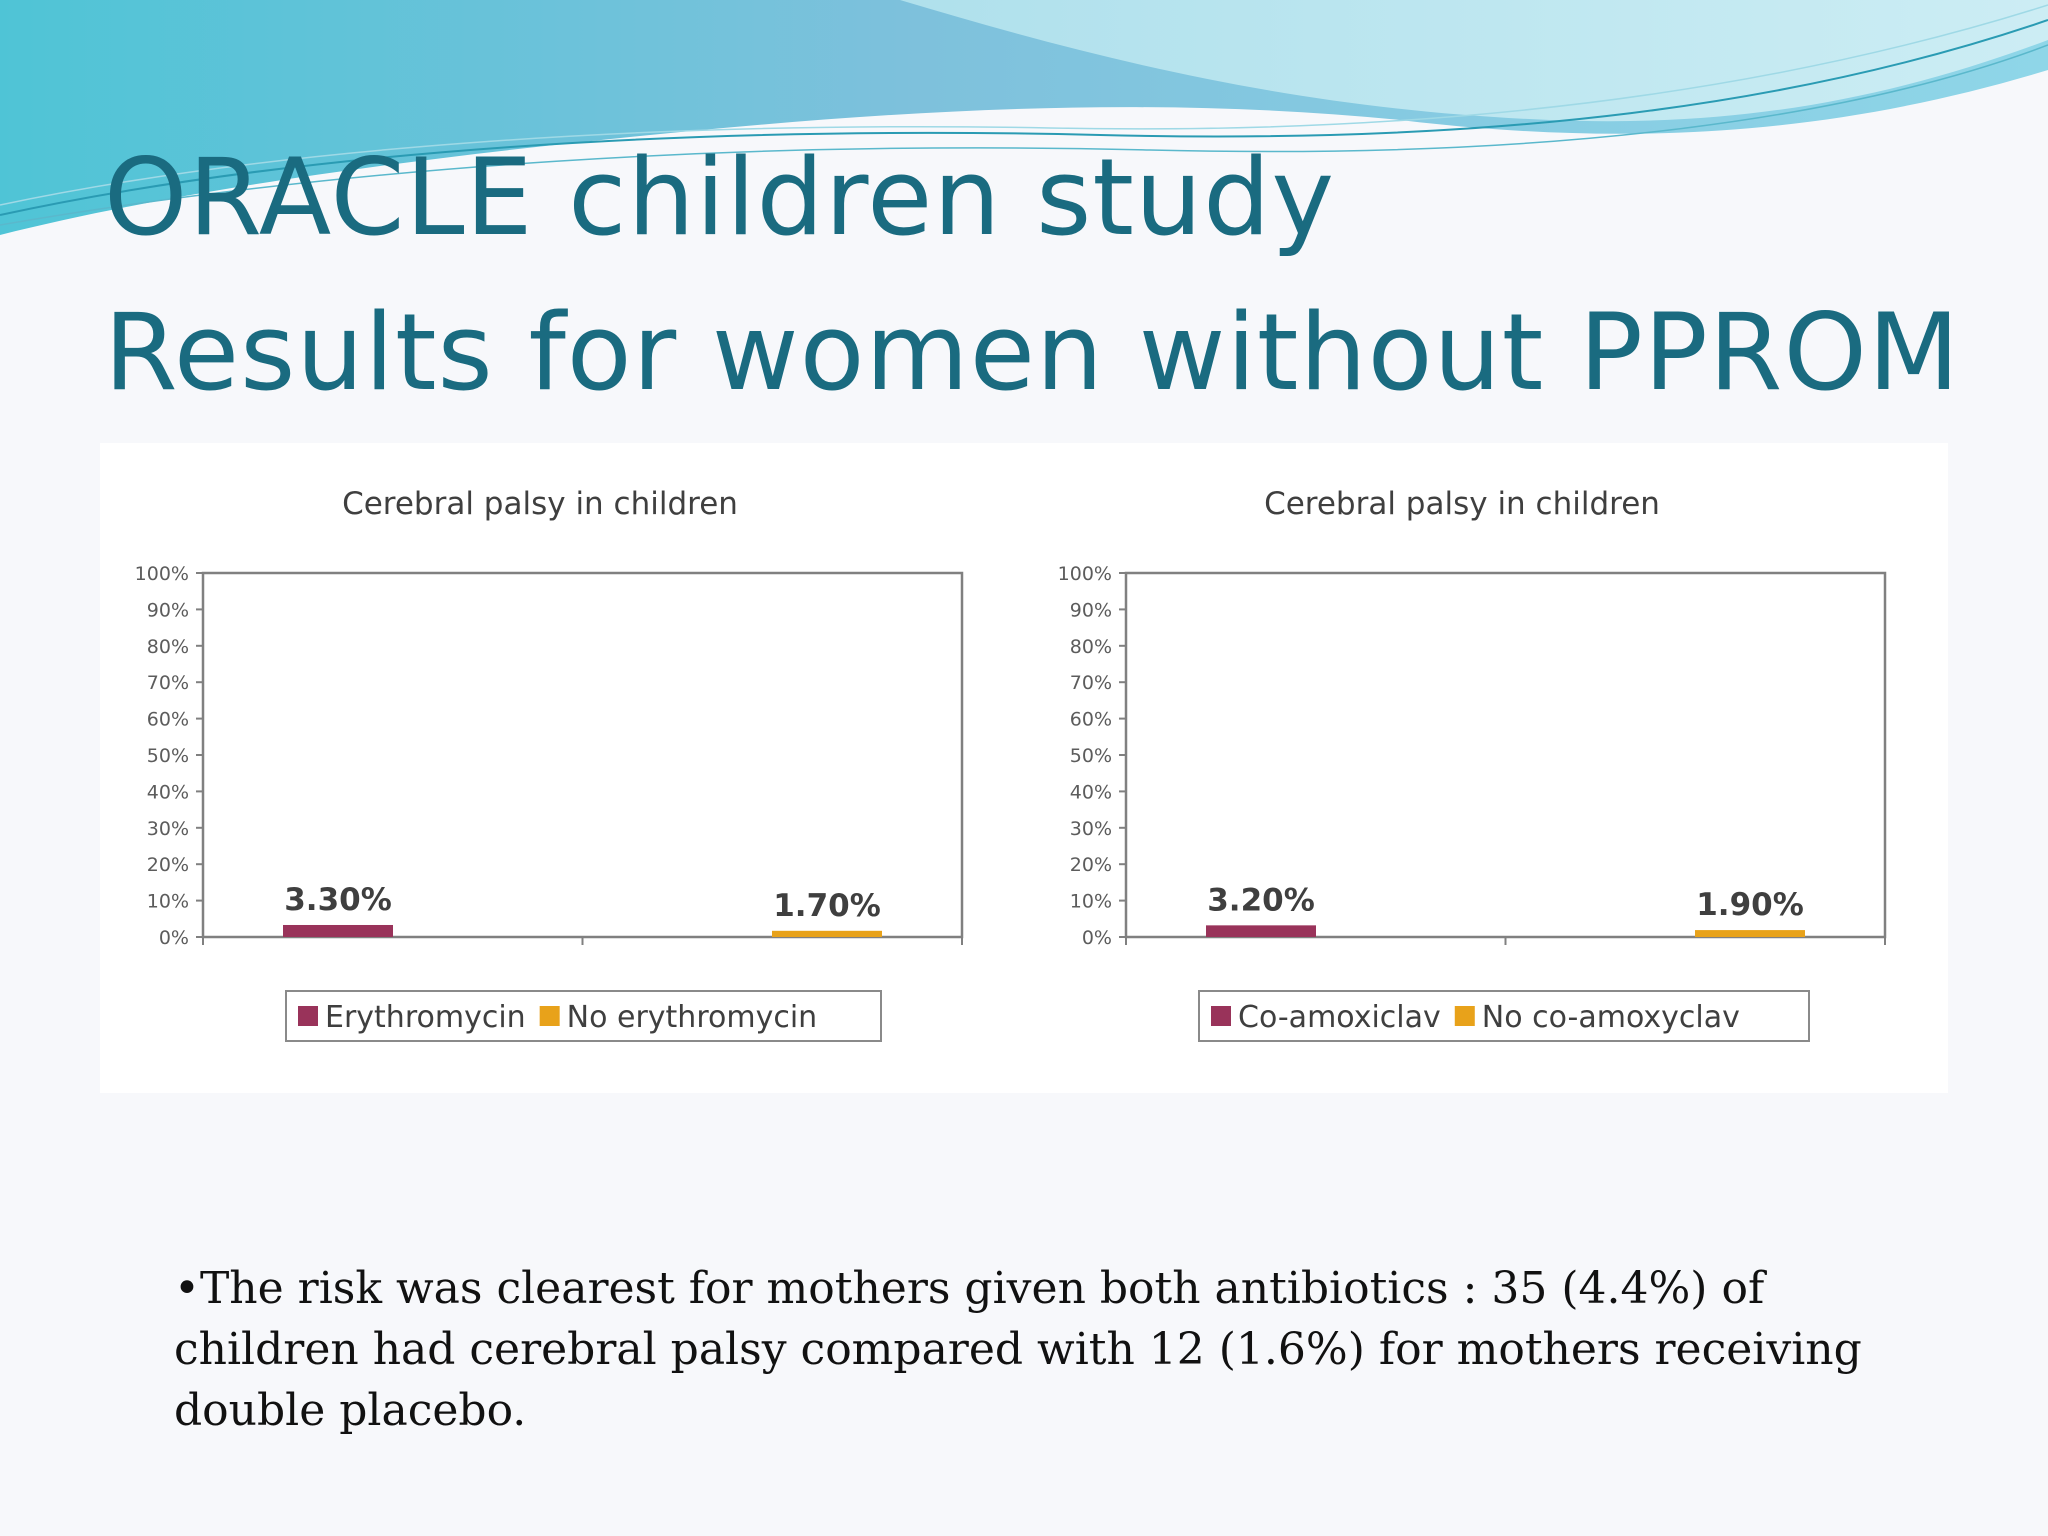  Describe the element at coordinates (1611, 1017) in the screenshot. I see `legend-label: No co-amoxyclav` at that location.